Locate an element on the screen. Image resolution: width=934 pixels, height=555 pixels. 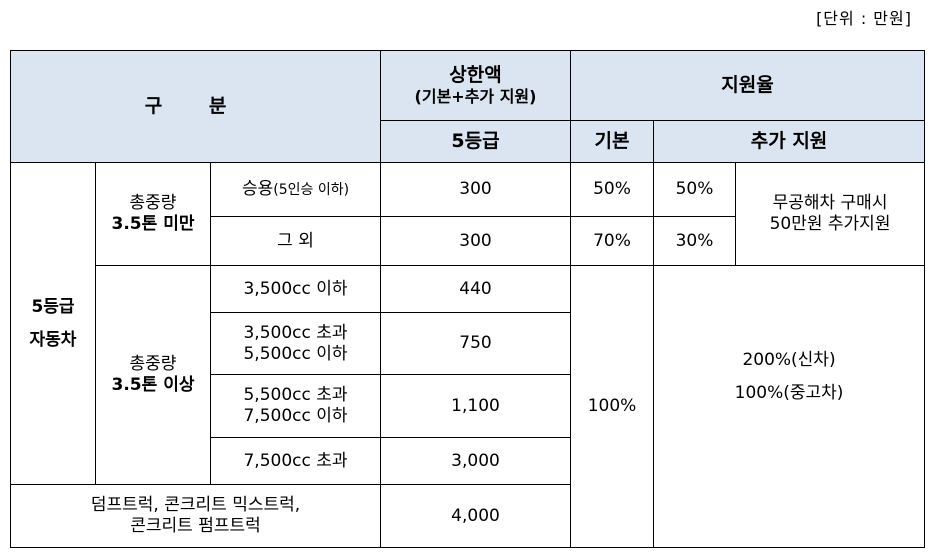
extra-cell: 30% is located at coordinates (695, 241).